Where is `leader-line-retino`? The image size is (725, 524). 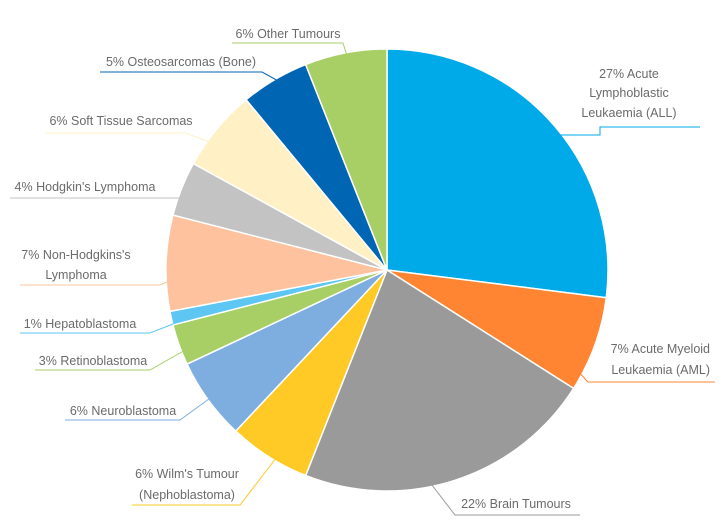 leader-line-retino is located at coordinates (115, 357).